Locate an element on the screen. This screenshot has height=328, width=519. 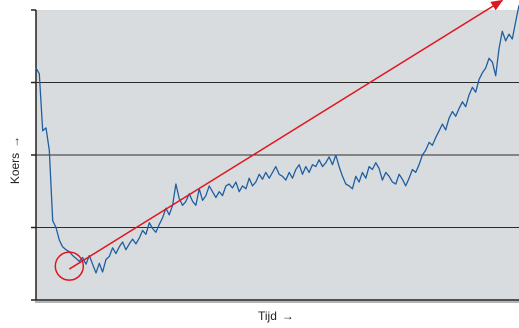
x-axis-ticks is located at coordinates (277, 301).